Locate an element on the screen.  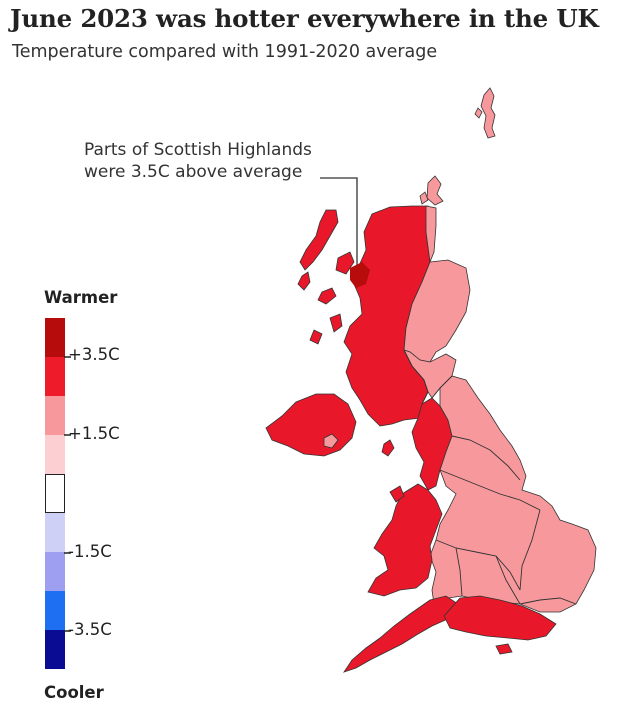
anglesey is located at coordinates (397, 494).